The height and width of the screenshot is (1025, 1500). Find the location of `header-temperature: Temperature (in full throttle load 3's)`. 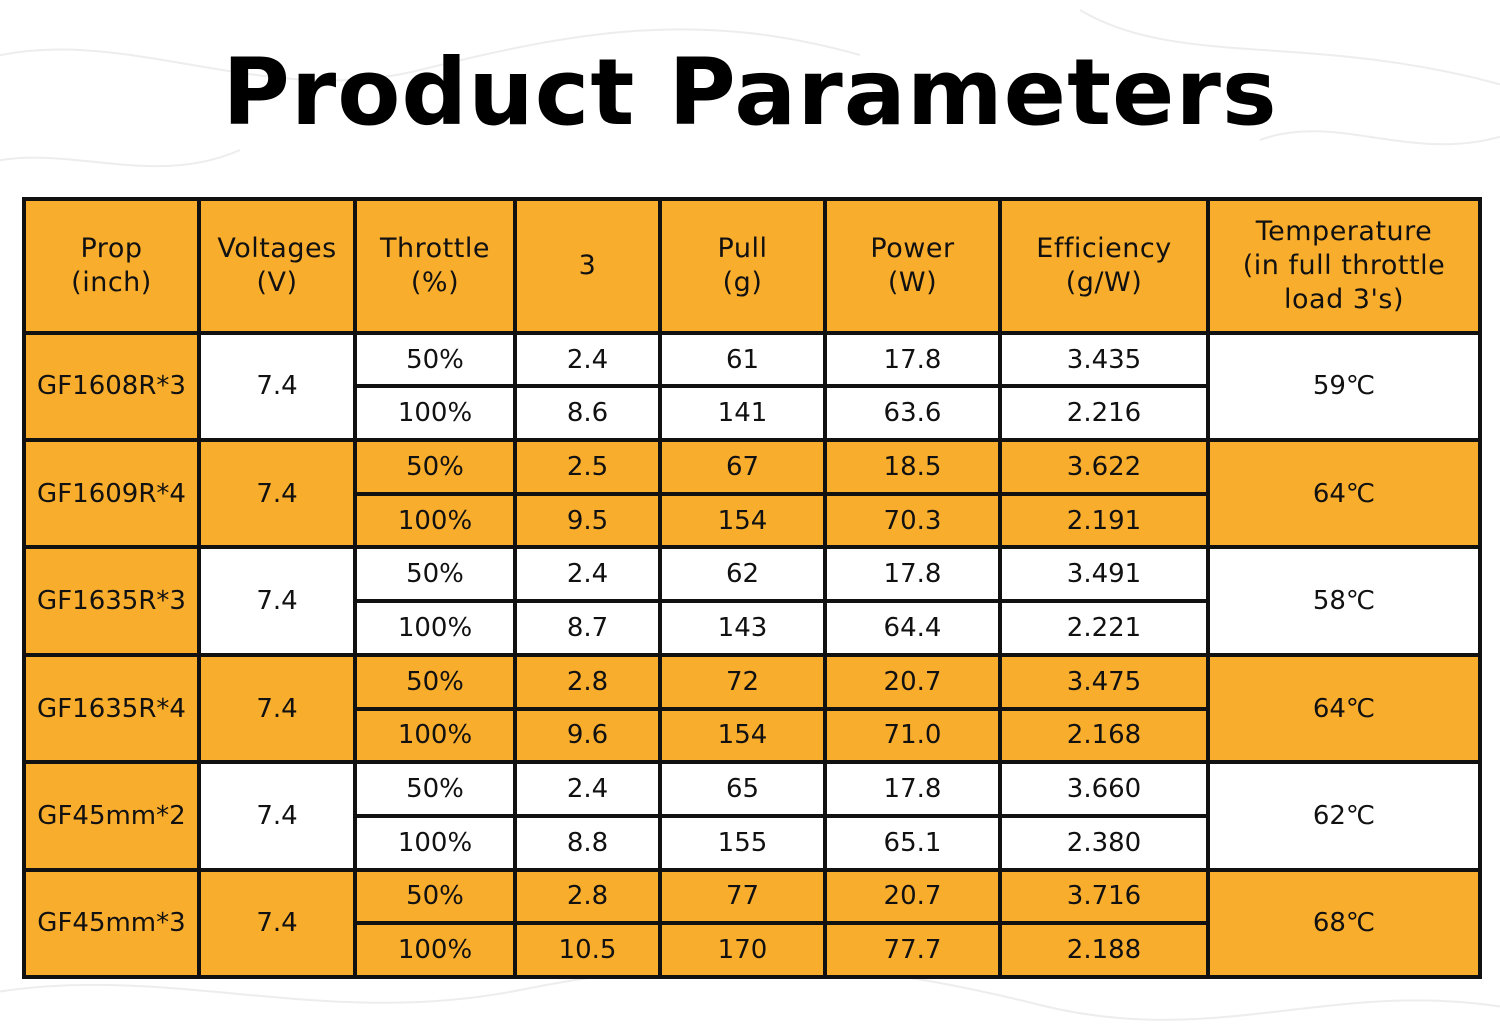

header-temperature: Temperature (in full throttle load 3's) is located at coordinates (1344, 266).